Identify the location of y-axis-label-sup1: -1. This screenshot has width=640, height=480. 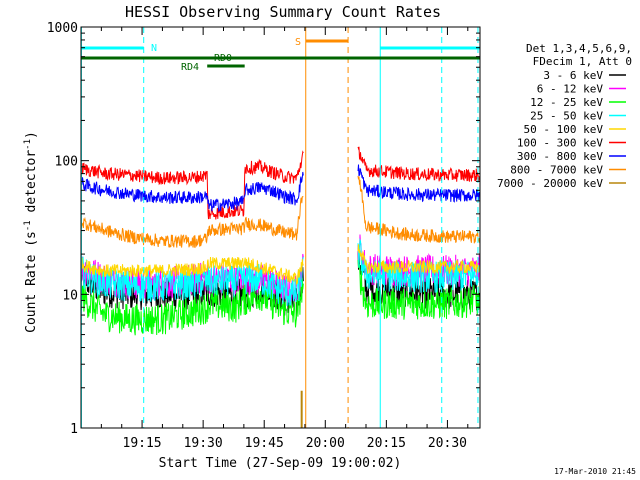
(28, 225).